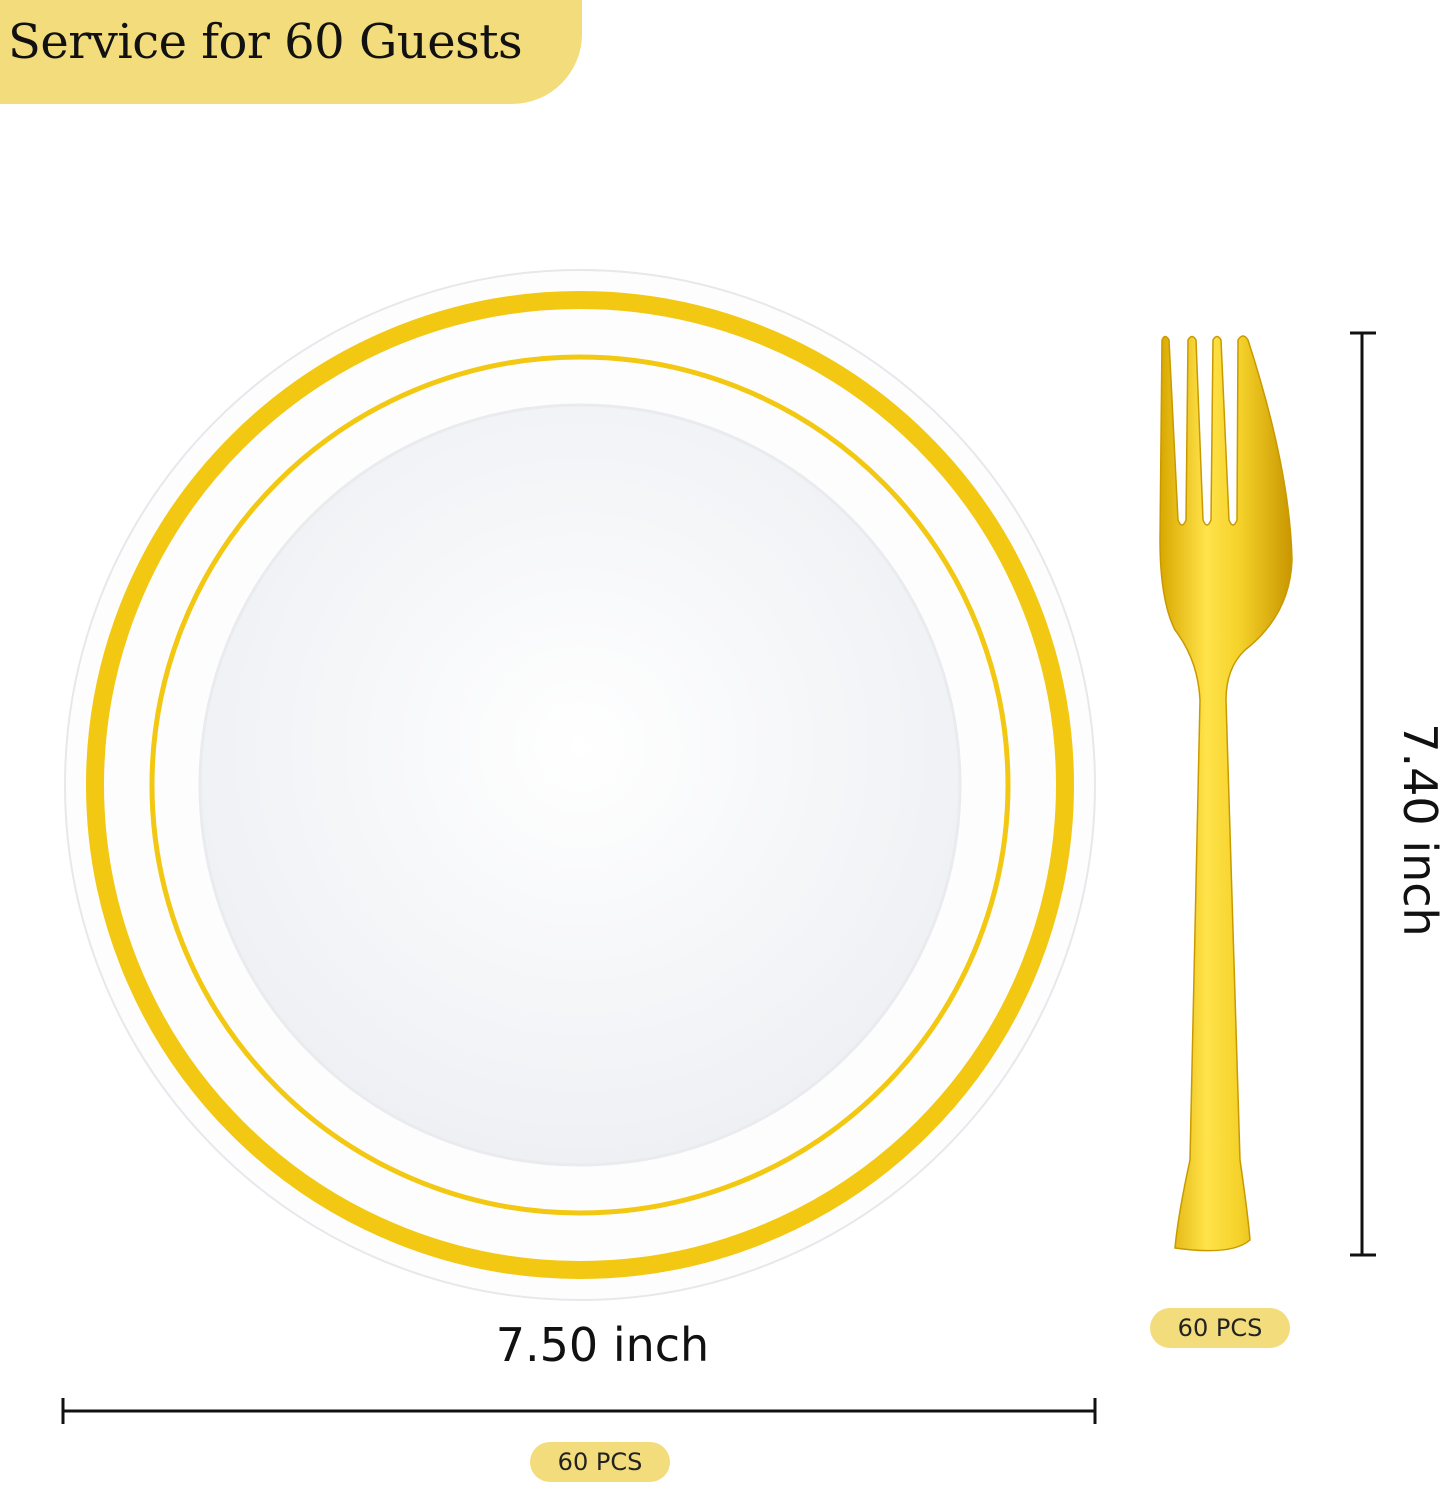 The height and width of the screenshot is (1485, 1445). I want to click on title-banner: Service for 60 Guests, so click(291, 52).